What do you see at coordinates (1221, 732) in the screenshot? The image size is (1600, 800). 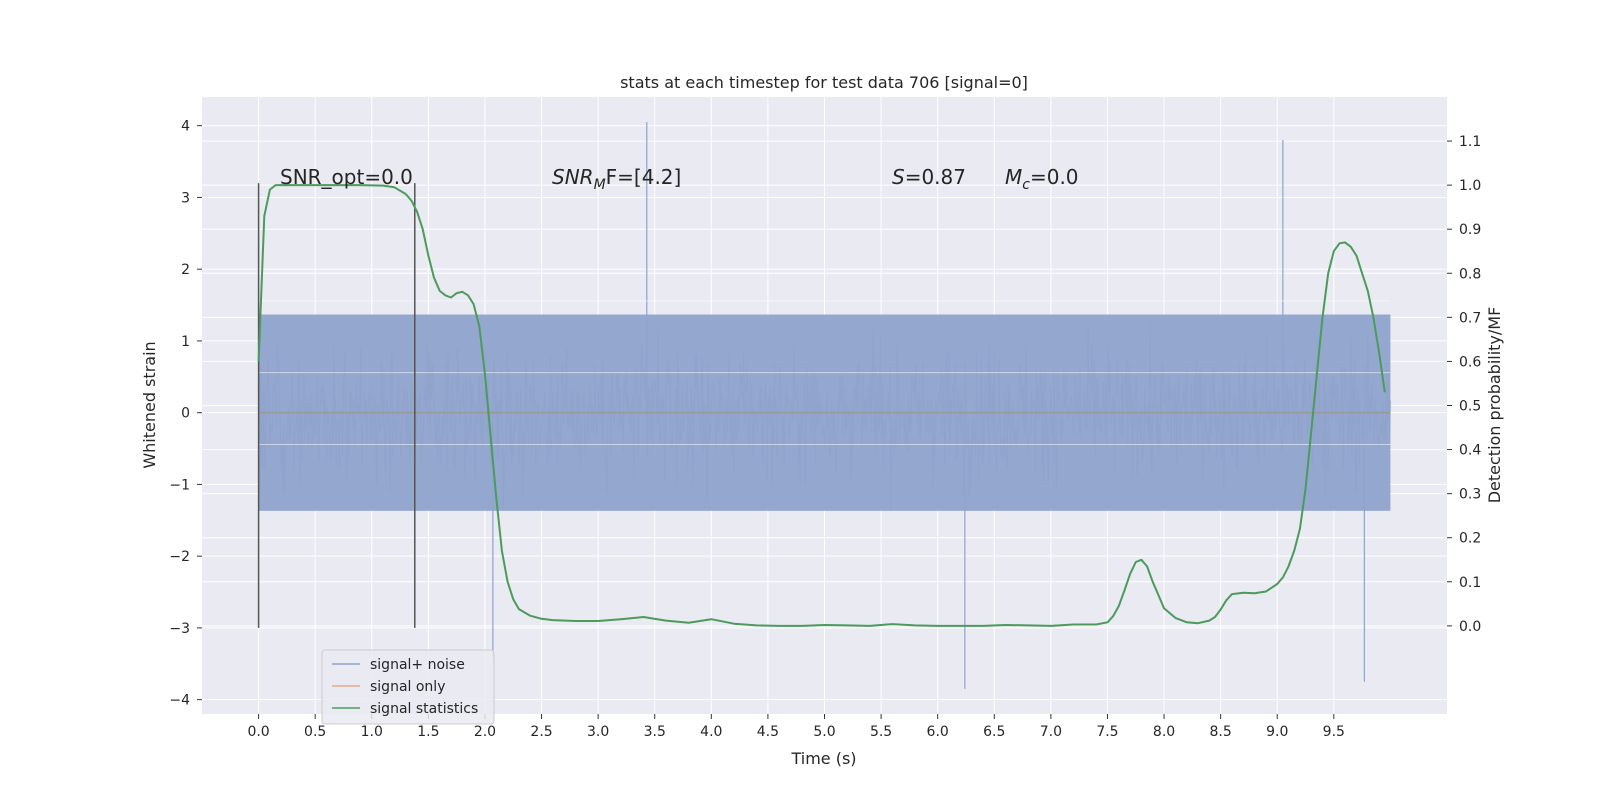 I see `x-tick-label: 8.5` at bounding box center [1221, 732].